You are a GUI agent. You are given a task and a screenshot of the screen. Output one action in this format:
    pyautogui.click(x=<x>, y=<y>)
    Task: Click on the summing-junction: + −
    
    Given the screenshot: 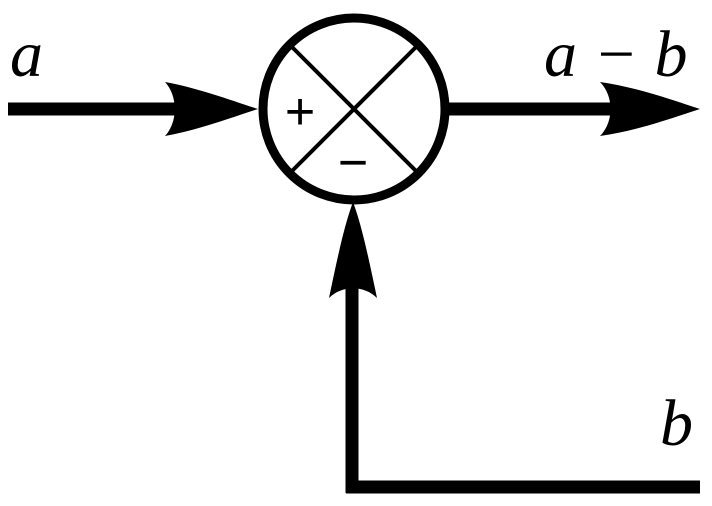 What is the action you would take?
    pyautogui.click(x=354, y=109)
    